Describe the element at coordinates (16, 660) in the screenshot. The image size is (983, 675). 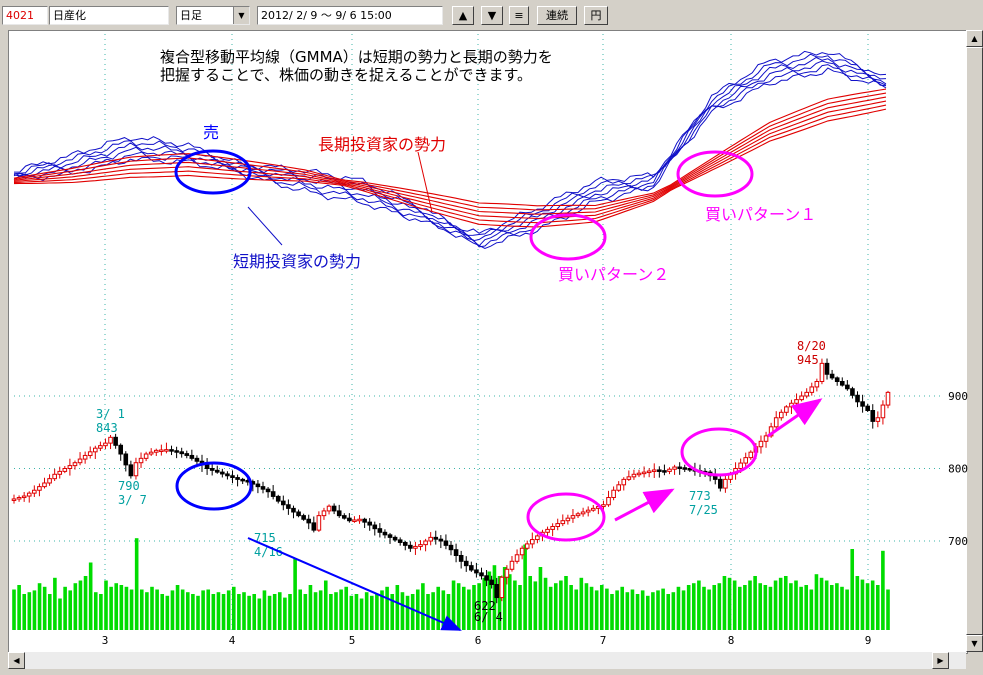
I see `scroll-left-arrow-icon: ◀` at that location.